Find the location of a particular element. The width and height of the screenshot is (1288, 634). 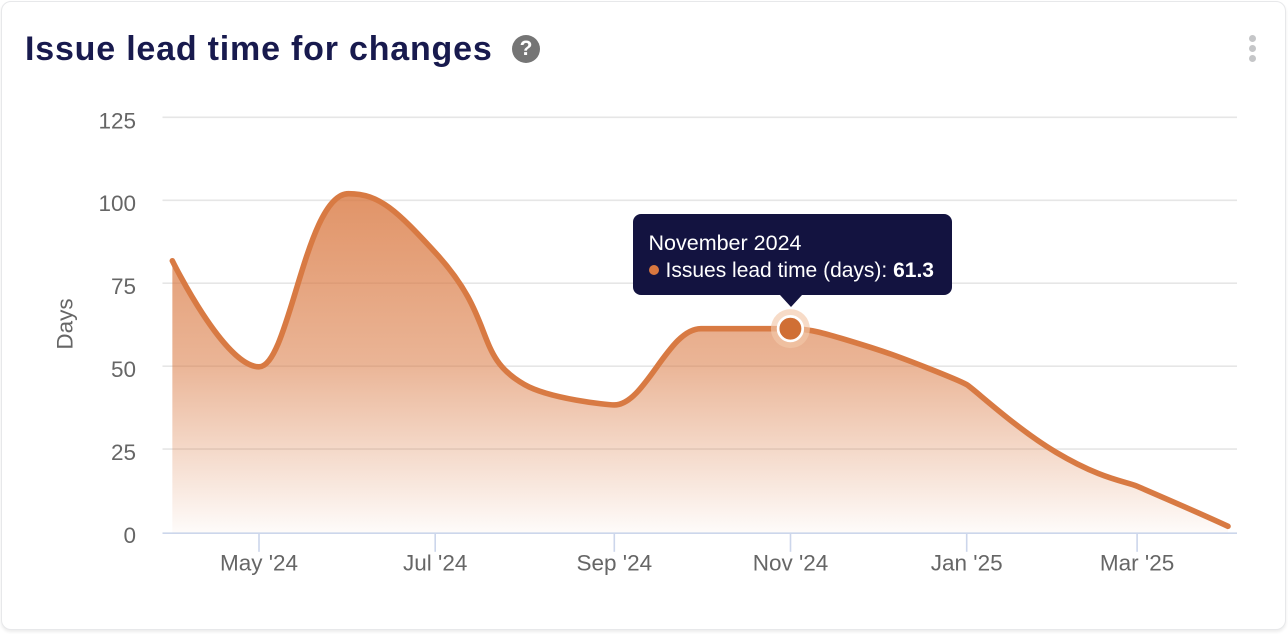

svg-text: 25 is located at coordinates (123, 452).